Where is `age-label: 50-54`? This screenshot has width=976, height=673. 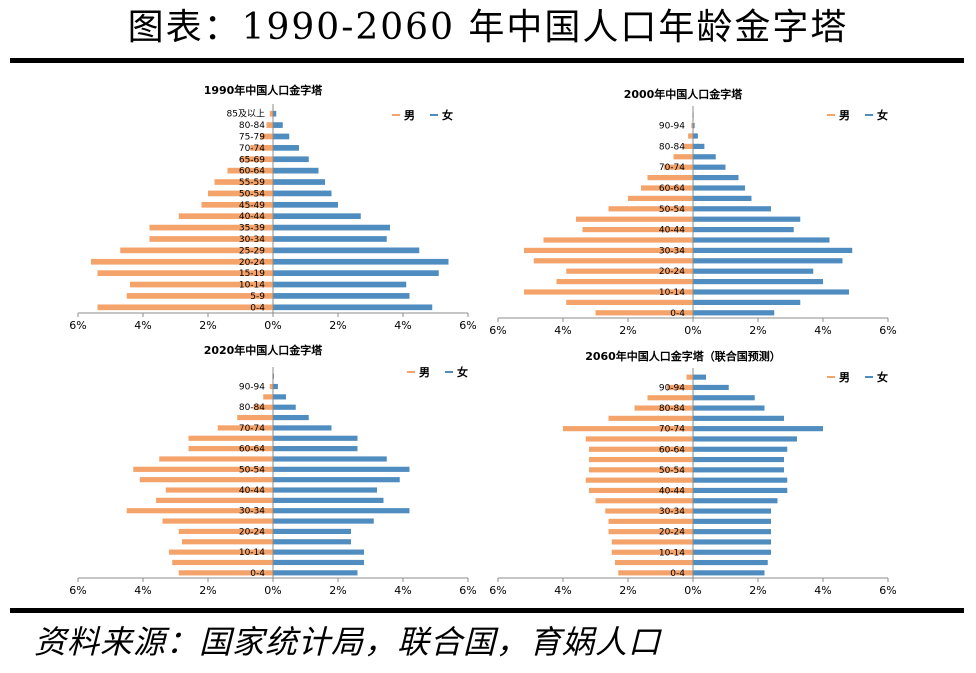 age-label: 50-54 is located at coordinates (672, 471).